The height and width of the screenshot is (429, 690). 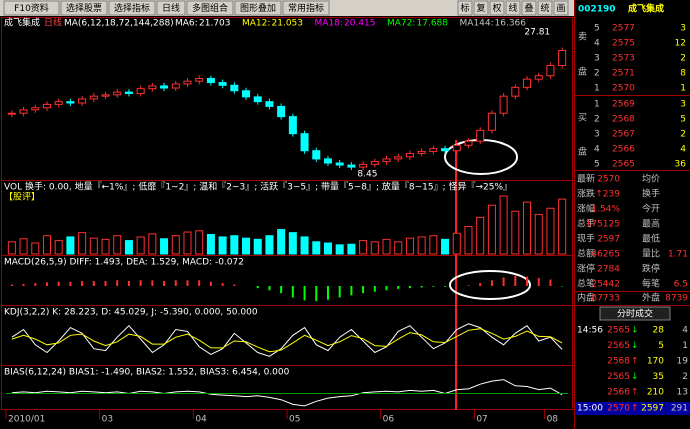 I want to click on trade-count: 291, so click(x=679, y=409).